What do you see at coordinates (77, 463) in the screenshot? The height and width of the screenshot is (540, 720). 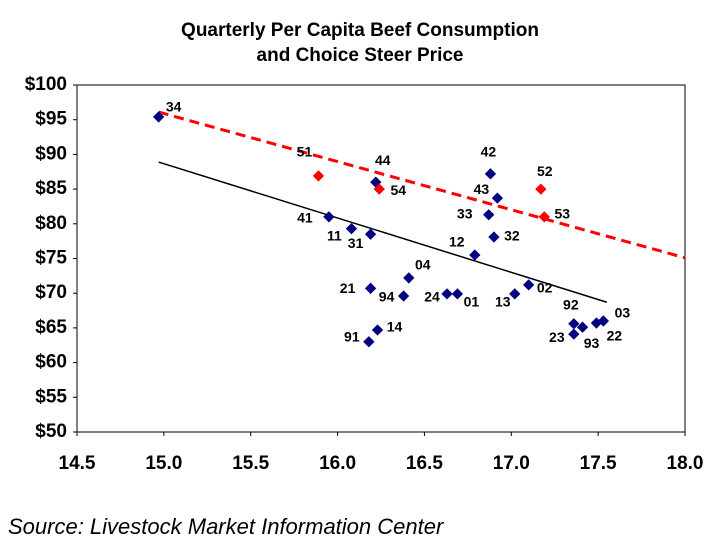 I see `x-tick-label: 14.5` at bounding box center [77, 463].